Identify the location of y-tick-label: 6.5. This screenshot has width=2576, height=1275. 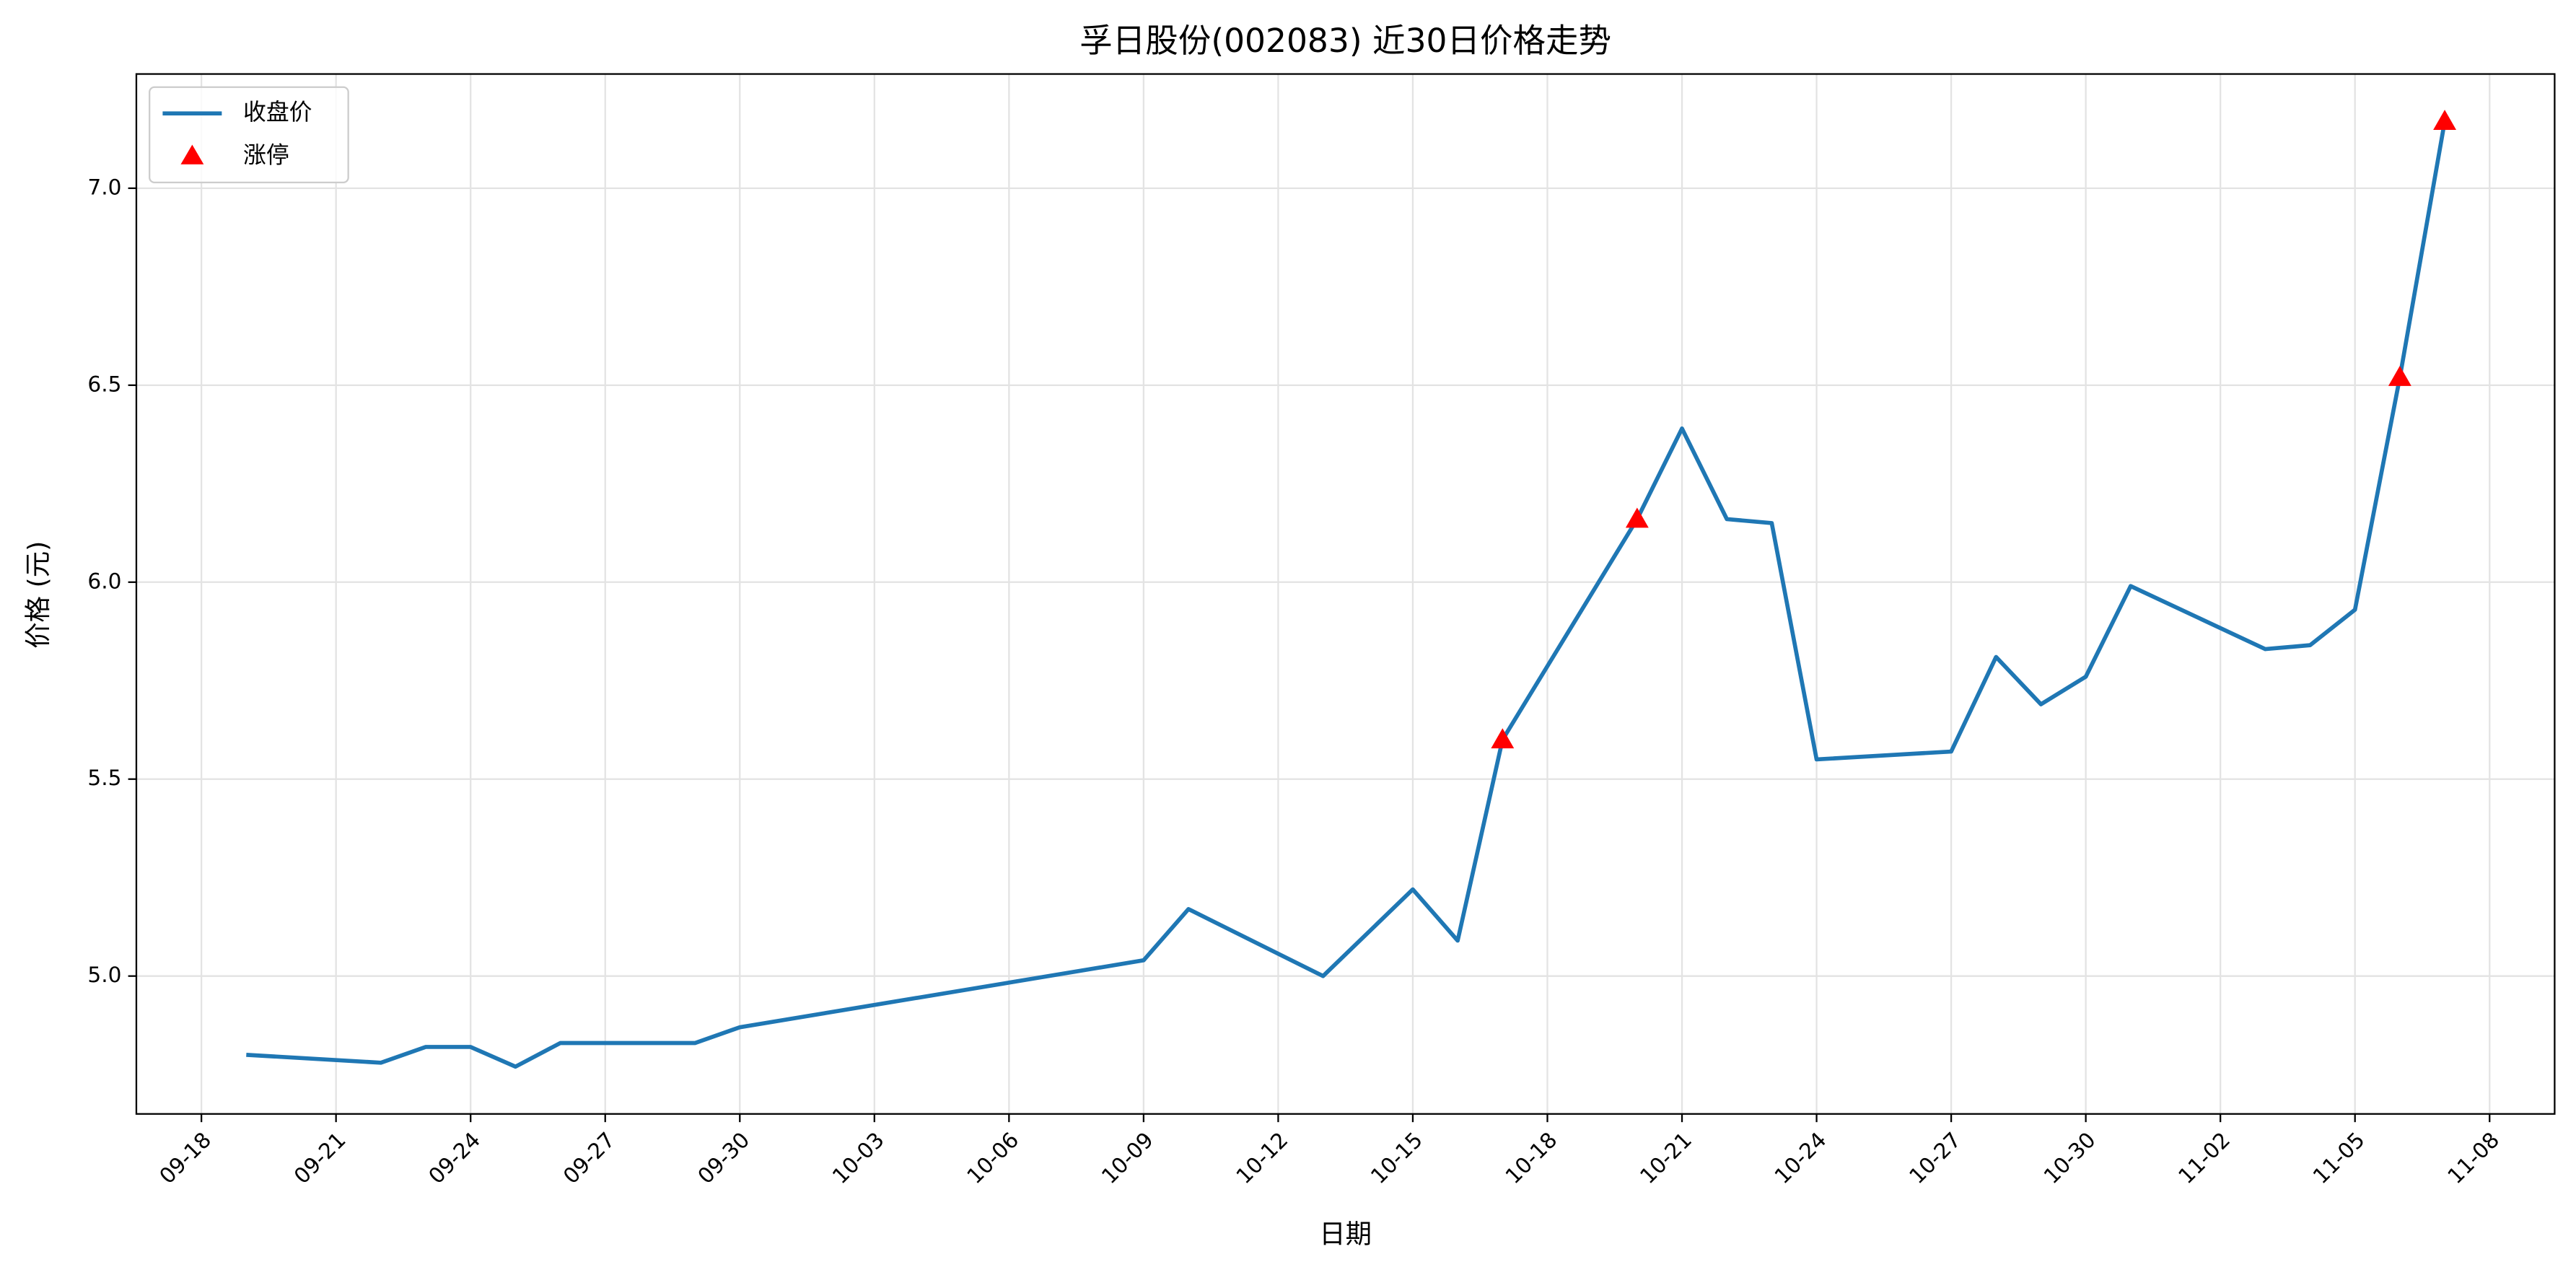
(104, 384).